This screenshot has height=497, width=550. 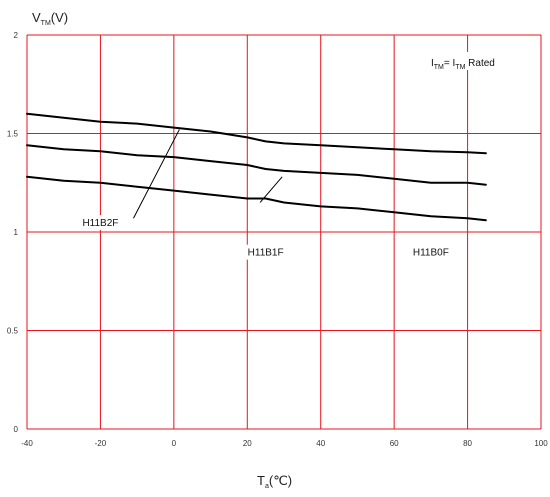 What do you see at coordinates (271, 189) in the screenshot?
I see `leader-line-h11b1f` at bounding box center [271, 189].